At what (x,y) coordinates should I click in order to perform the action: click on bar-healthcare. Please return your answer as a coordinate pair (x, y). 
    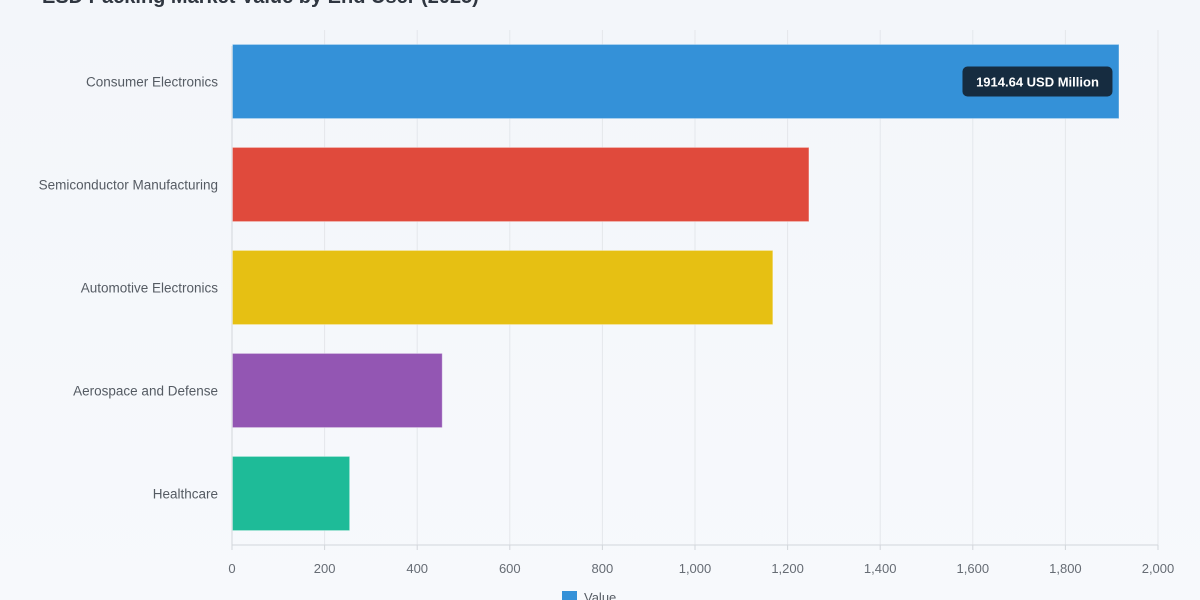
    Looking at the image, I should click on (291, 493).